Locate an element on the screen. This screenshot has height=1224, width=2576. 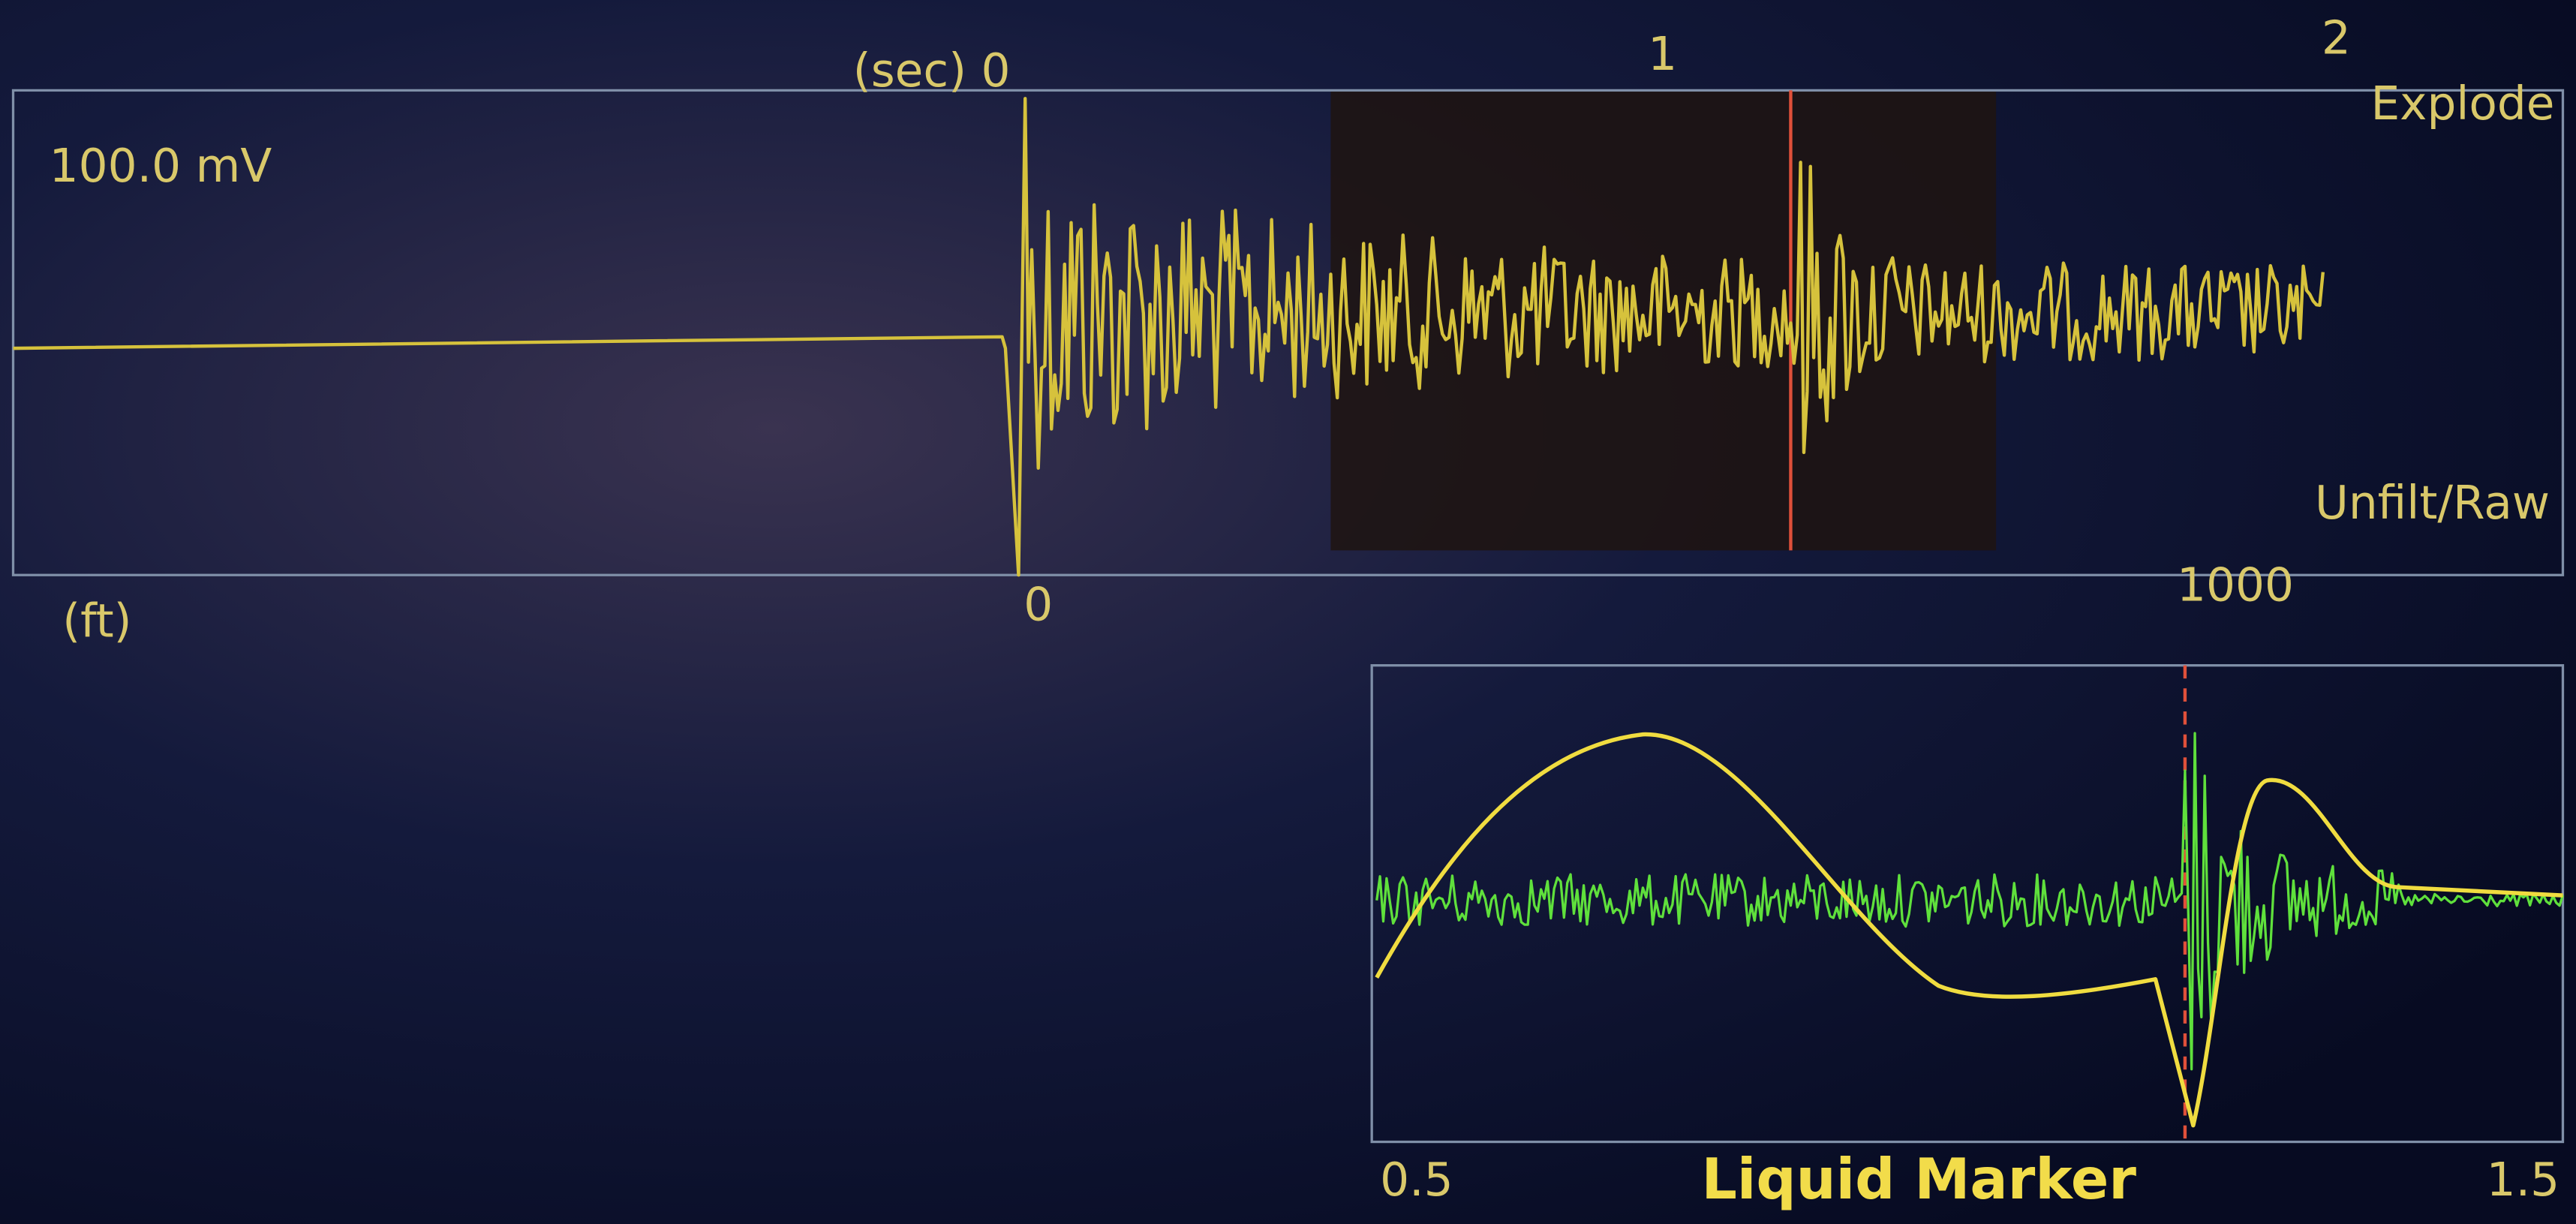
time-tick: 1 is located at coordinates (1662, 54).